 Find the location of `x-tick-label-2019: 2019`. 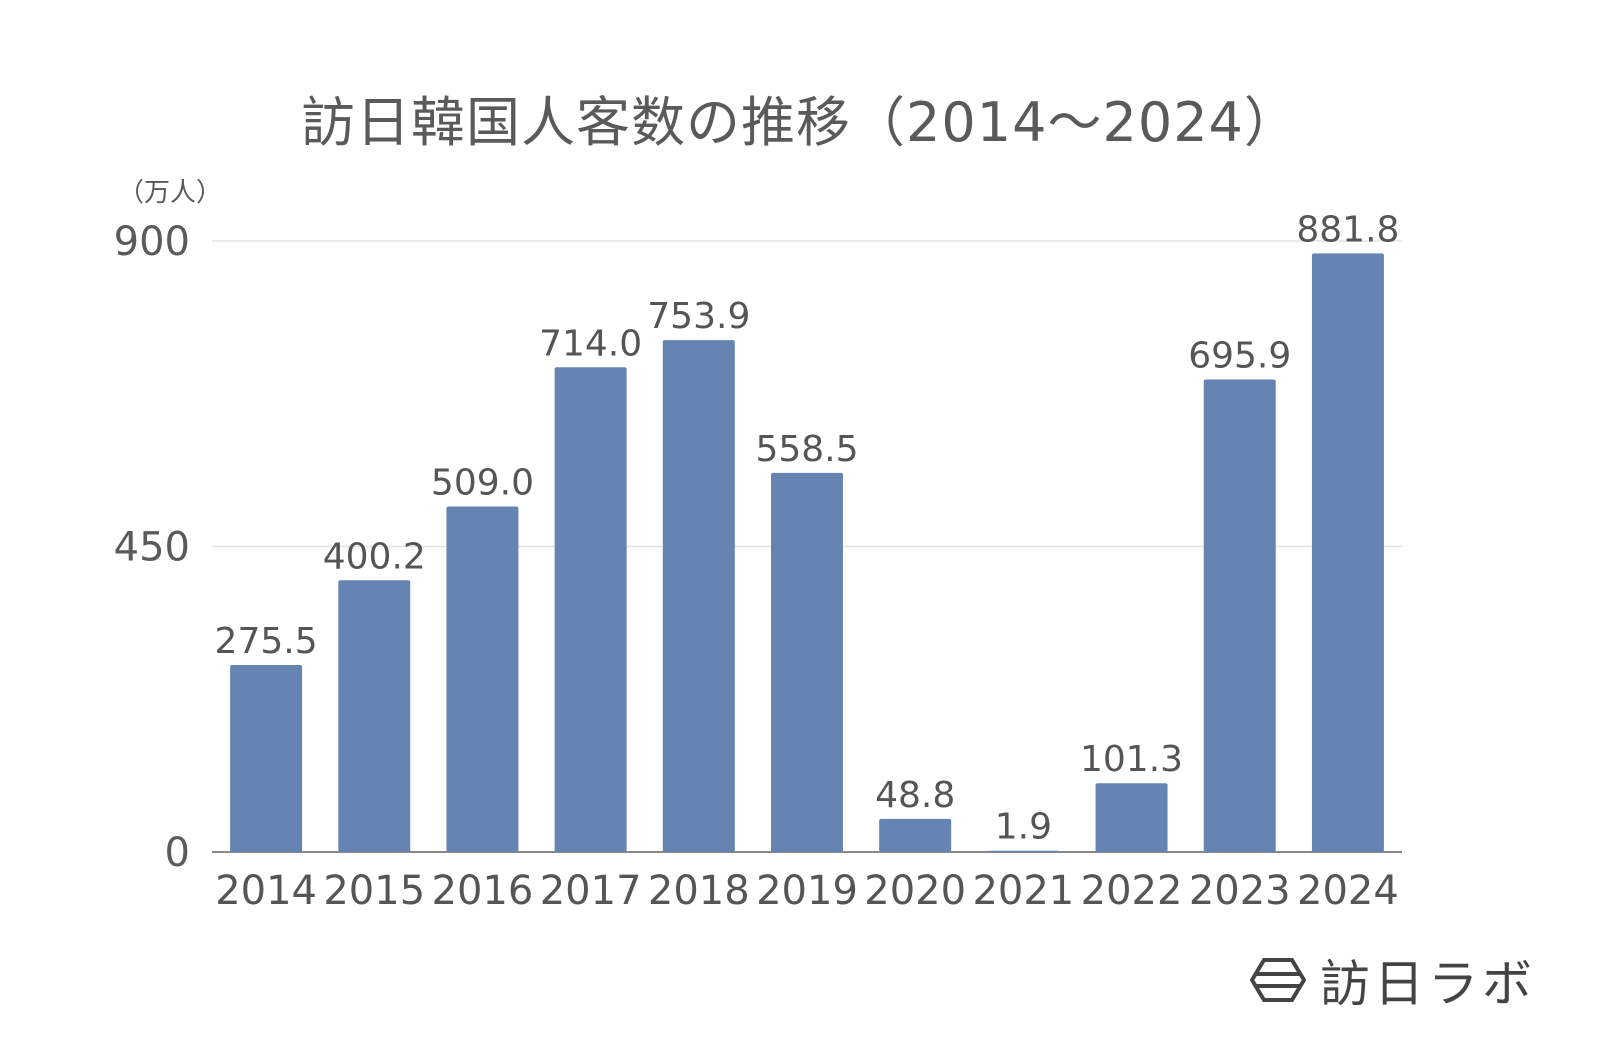

x-tick-label-2019: 2019 is located at coordinates (807, 891).